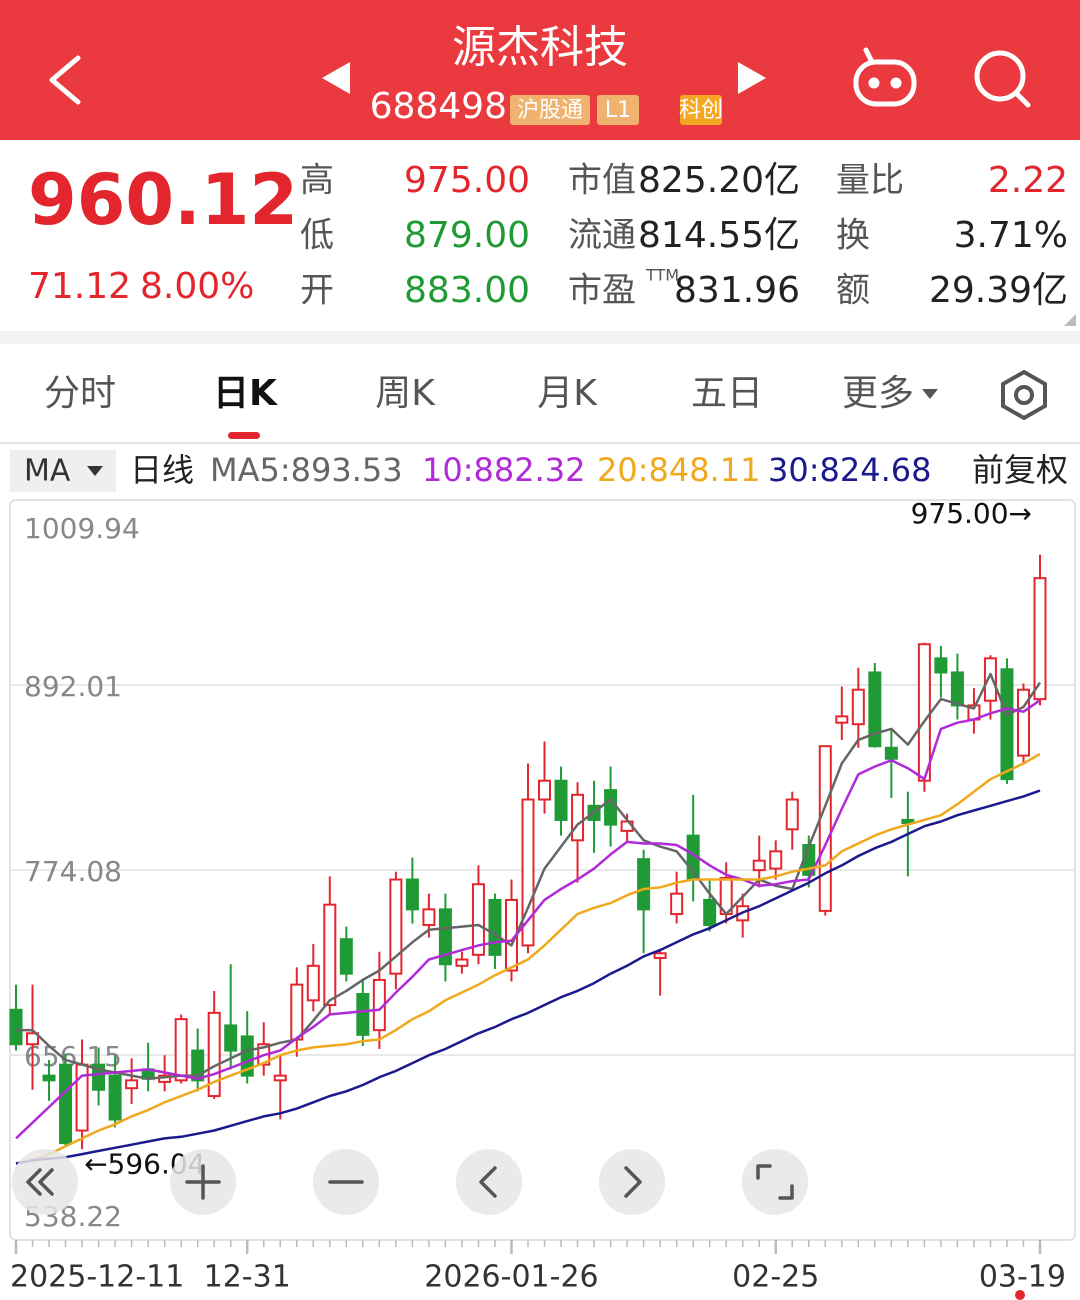  I want to click on last-price: 960.12, so click(163, 200).